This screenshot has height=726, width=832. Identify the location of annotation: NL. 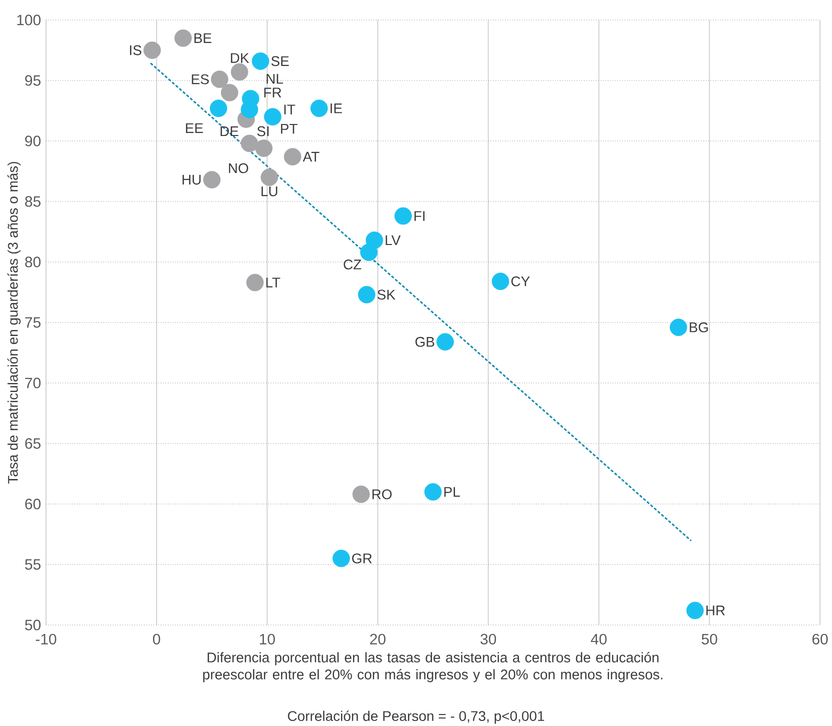
(274, 79).